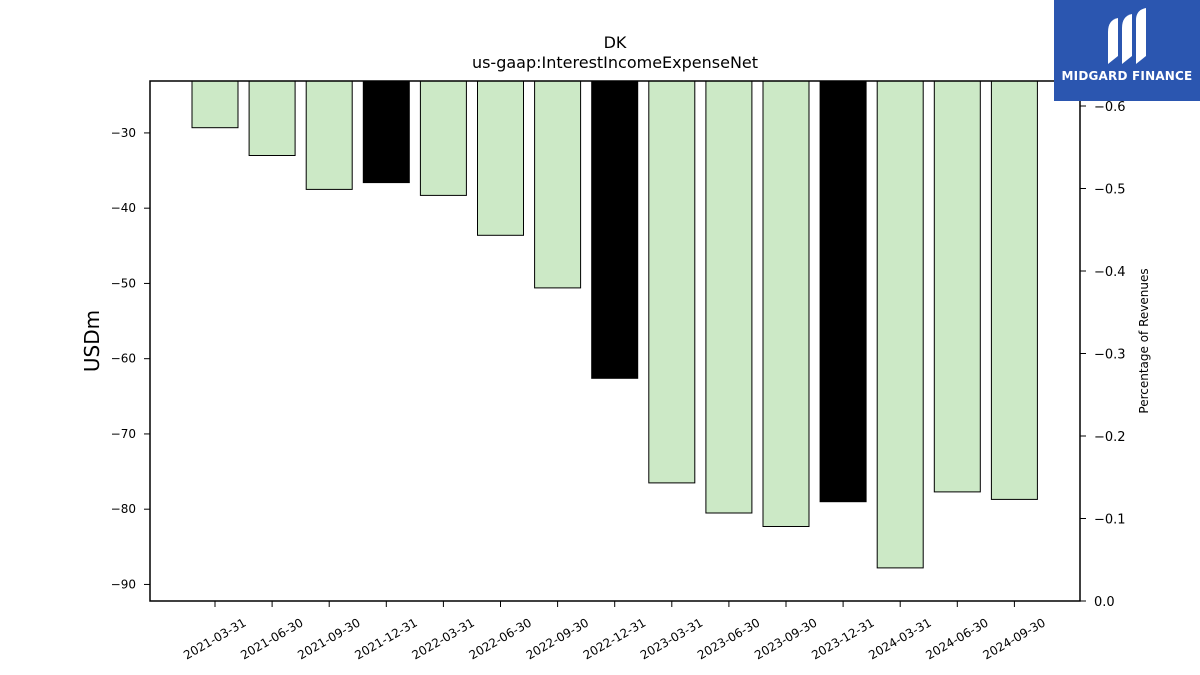 This screenshot has width=1200, height=675. Describe the element at coordinates (557, 638) in the screenshot. I see `x-tick-label: 2022-09-30` at that location.